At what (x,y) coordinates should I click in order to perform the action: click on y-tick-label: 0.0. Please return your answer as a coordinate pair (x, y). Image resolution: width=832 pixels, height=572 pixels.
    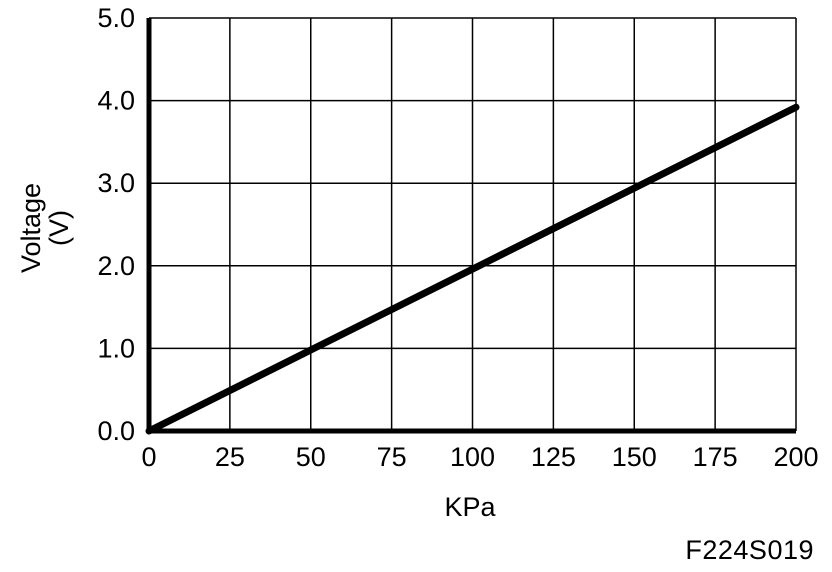
    Looking at the image, I should click on (116, 431).